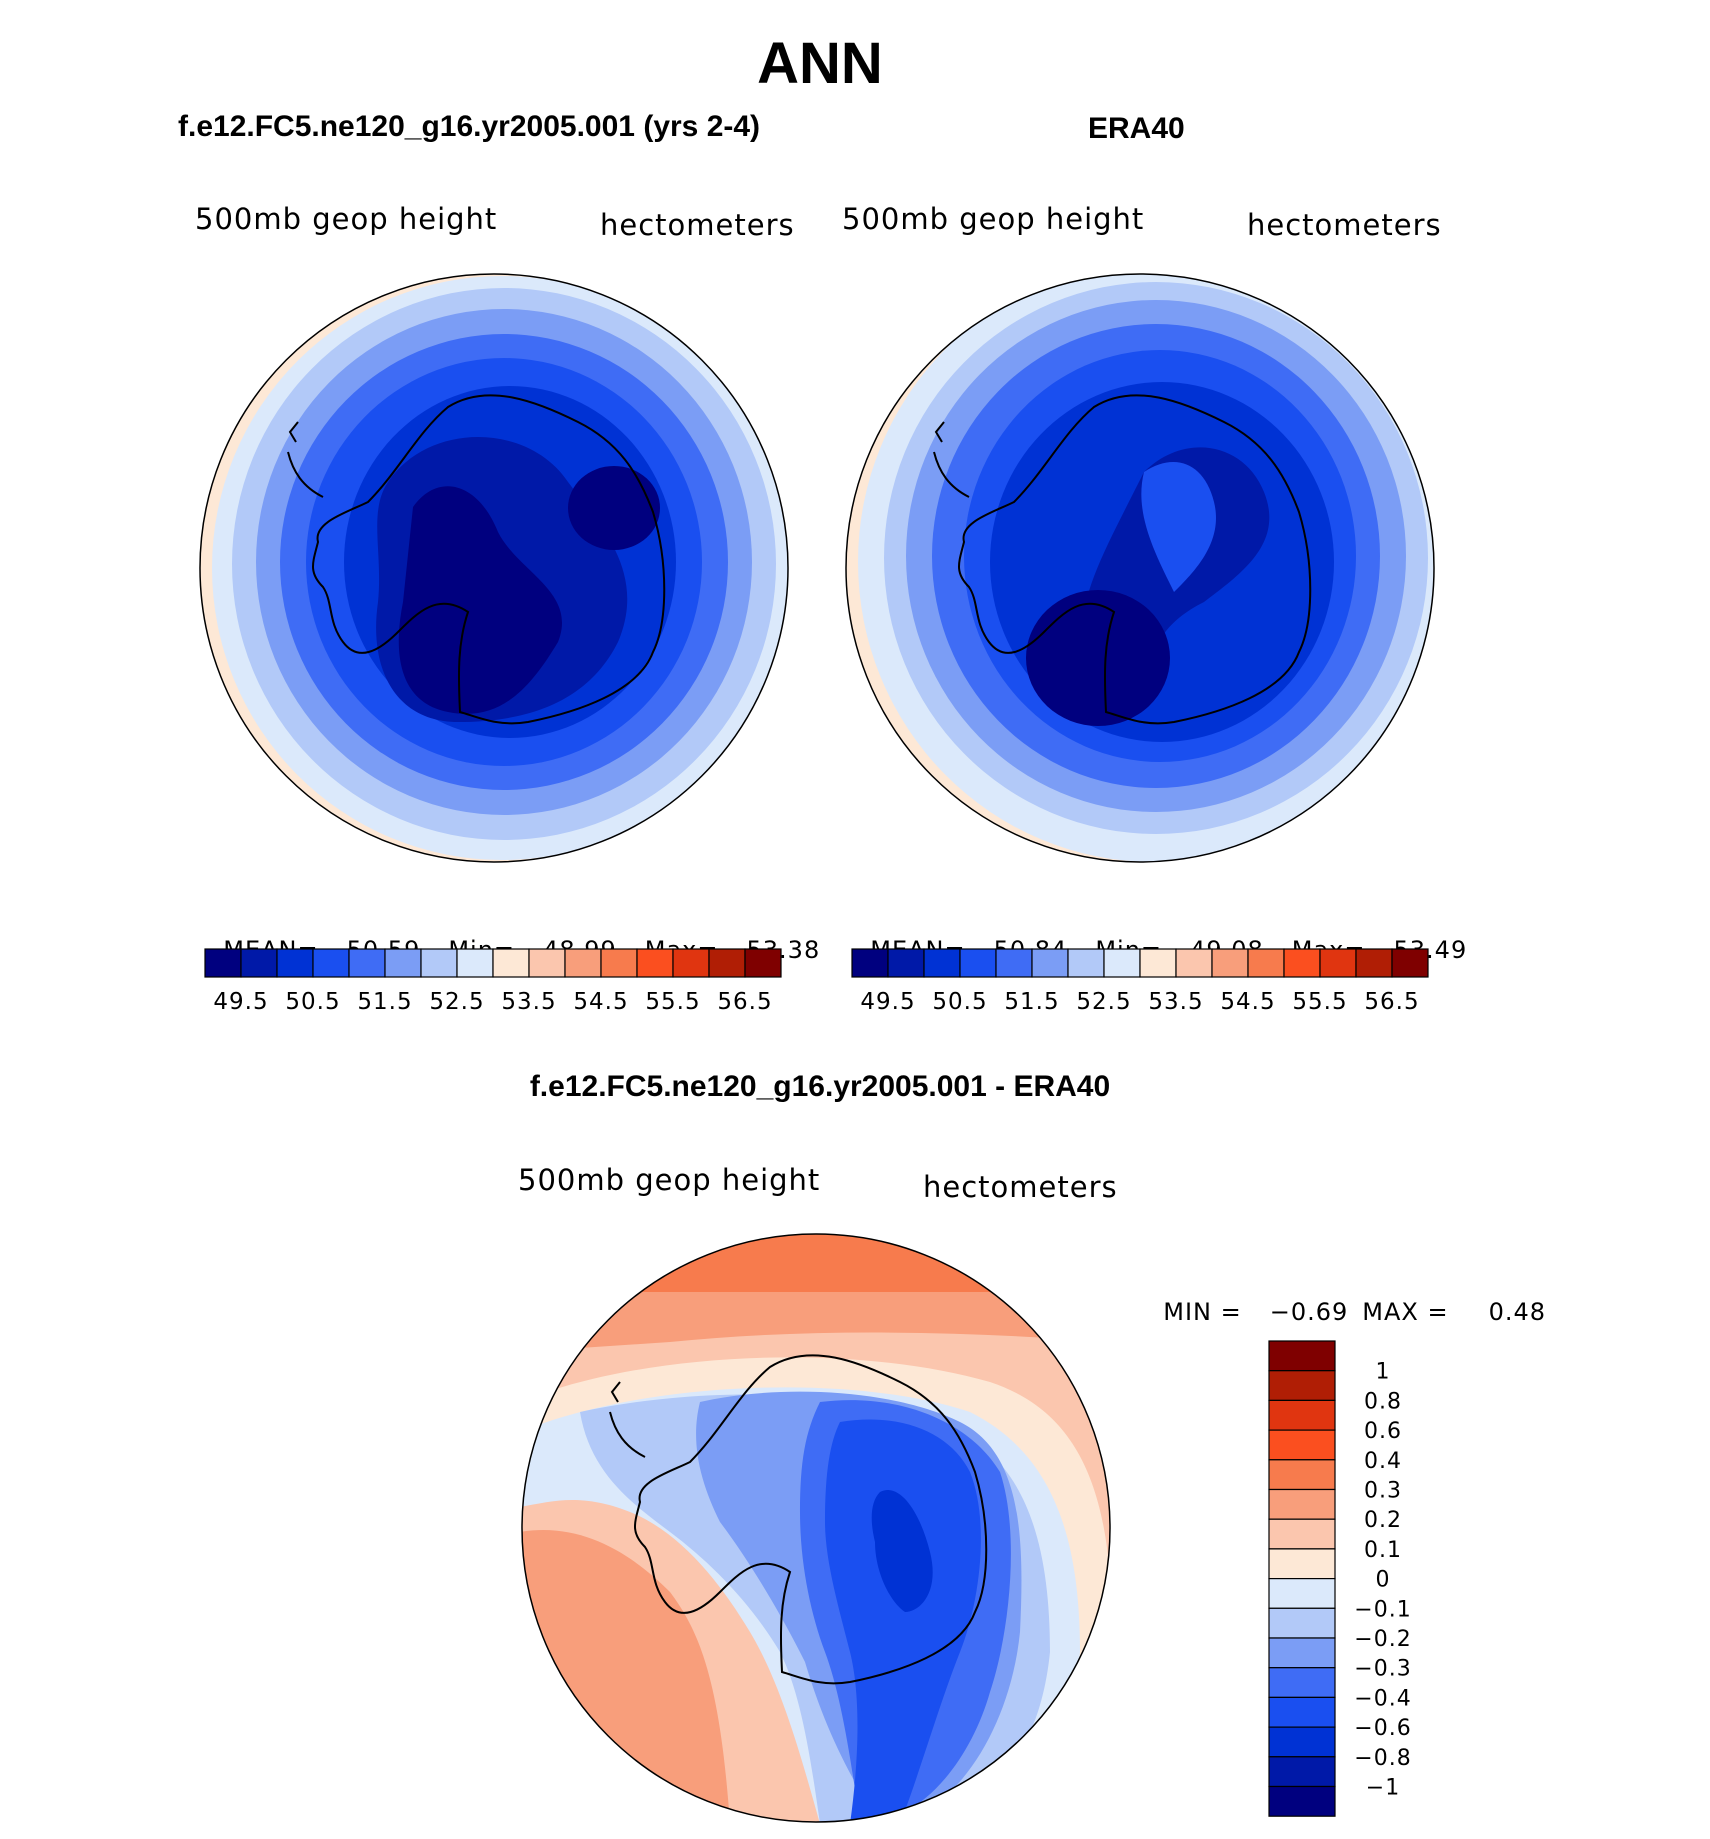 The height and width of the screenshot is (1839, 1710). What do you see at coordinates (820, 63) in the screenshot?
I see `main-title: ANN` at bounding box center [820, 63].